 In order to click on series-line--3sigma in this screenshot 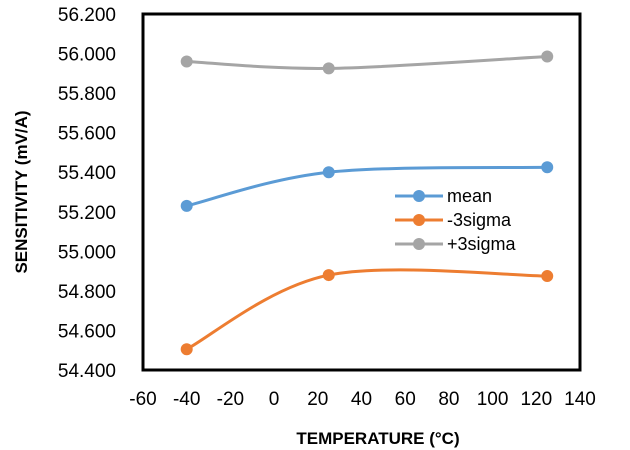, I will do `click(367, 309)`.